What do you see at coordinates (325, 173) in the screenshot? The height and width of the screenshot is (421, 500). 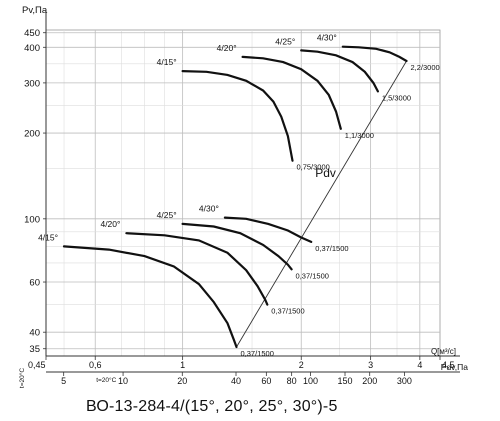 I see `dynamic-pressure-label: Pdv` at bounding box center [325, 173].